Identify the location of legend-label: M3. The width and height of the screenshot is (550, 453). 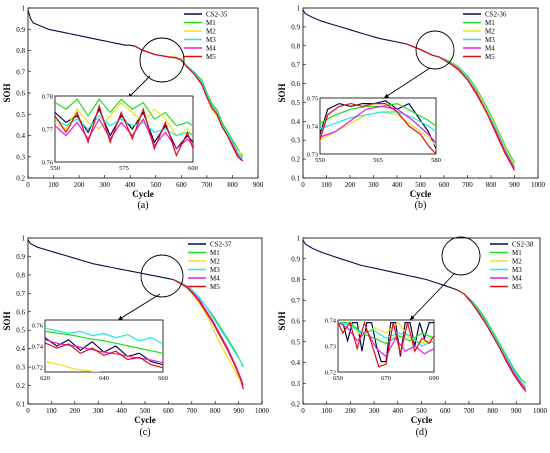
(215, 270).